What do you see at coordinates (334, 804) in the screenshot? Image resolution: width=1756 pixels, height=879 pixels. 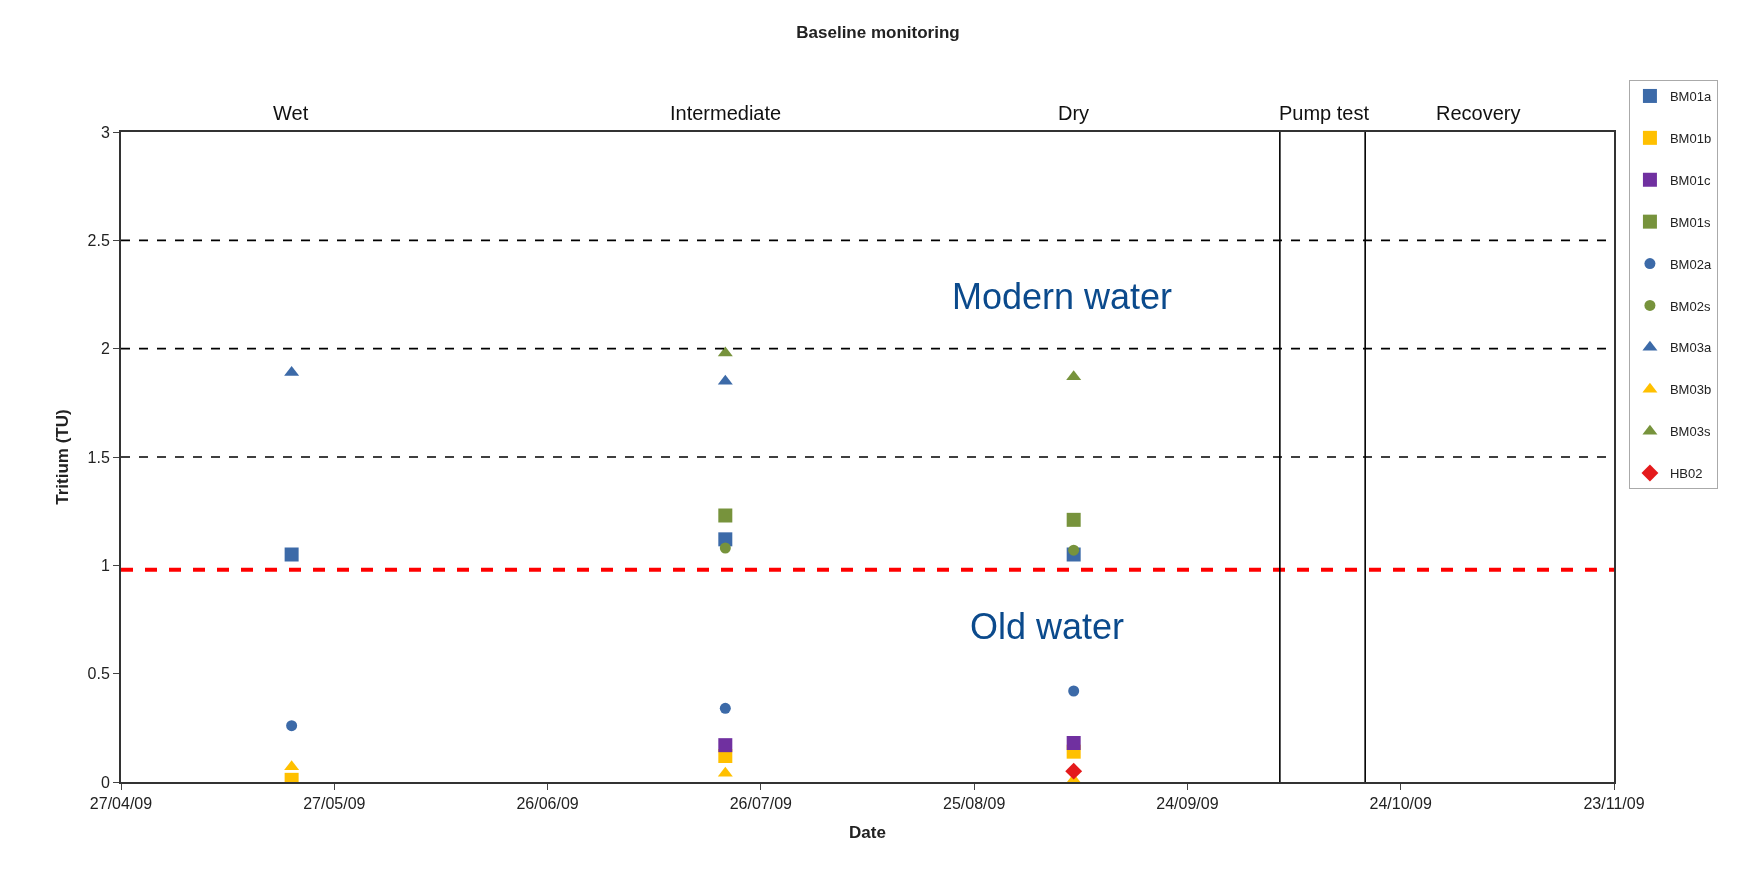 I see `x-tick-label: 27/05/09` at bounding box center [334, 804].